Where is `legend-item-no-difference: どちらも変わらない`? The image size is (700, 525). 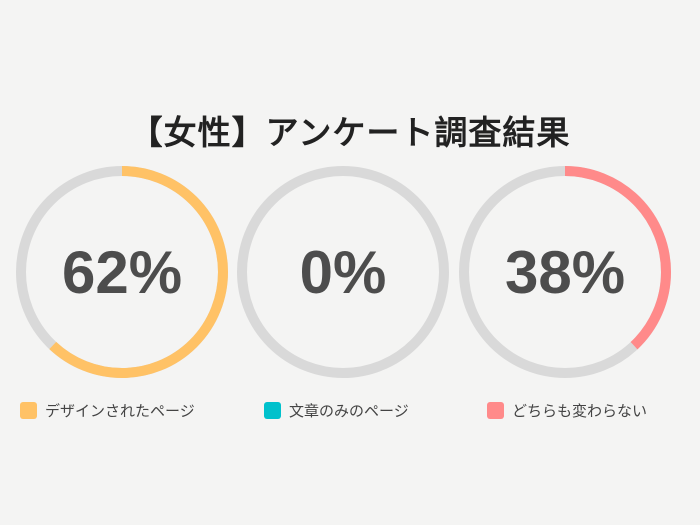
legend-item-no-difference: どちらも変わらない is located at coordinates (567, 410).